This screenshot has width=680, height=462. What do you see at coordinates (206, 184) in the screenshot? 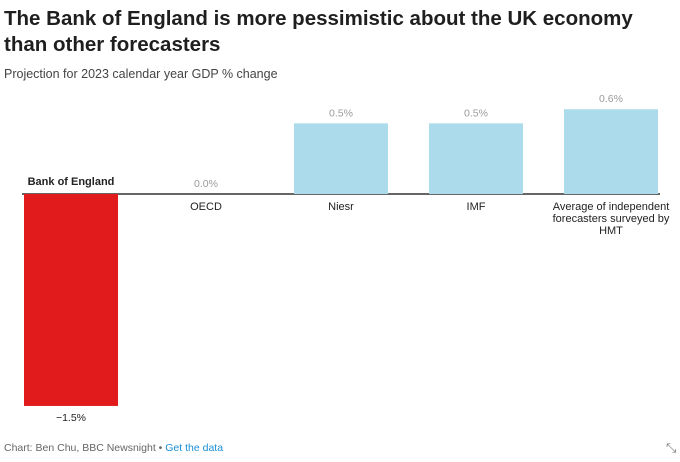
I see `value-label-1: 0.0%` at bounding box center [206, 184].